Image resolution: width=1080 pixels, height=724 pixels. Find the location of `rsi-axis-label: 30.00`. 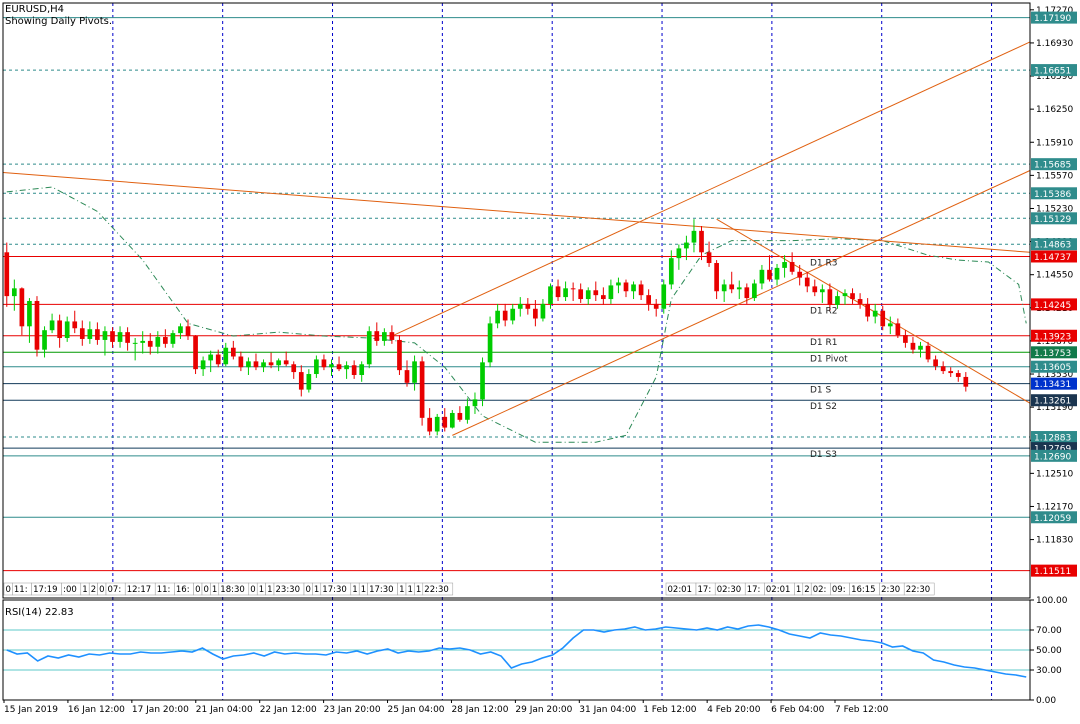

rsi-axis-label: 30.00 is located at coordinates (1049, 671).